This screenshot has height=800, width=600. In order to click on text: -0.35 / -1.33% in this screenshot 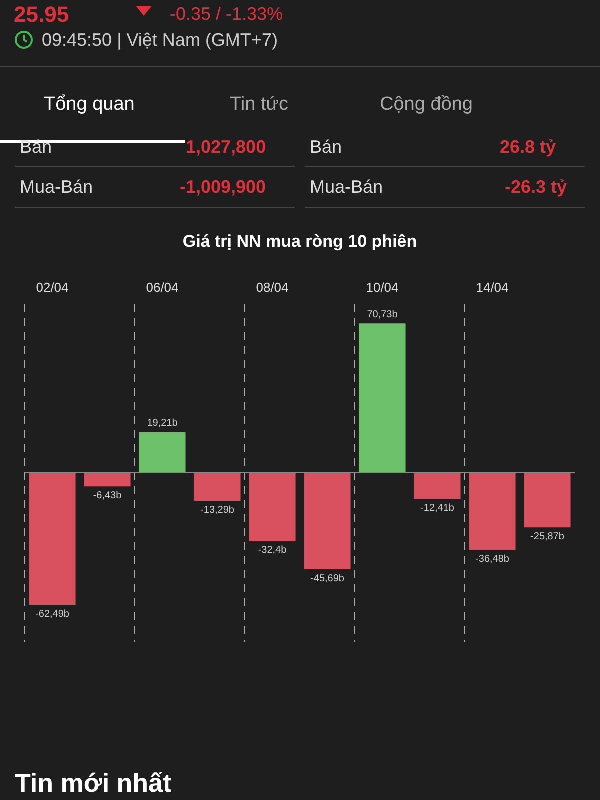, I will do `click(227, 14)`.